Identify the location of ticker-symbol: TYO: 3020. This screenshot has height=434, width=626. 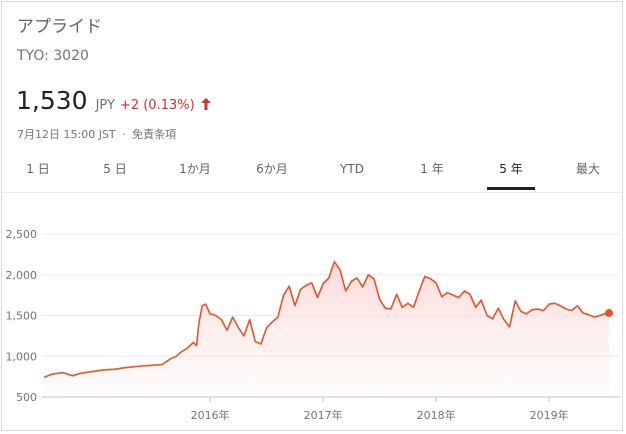
(53, 56).